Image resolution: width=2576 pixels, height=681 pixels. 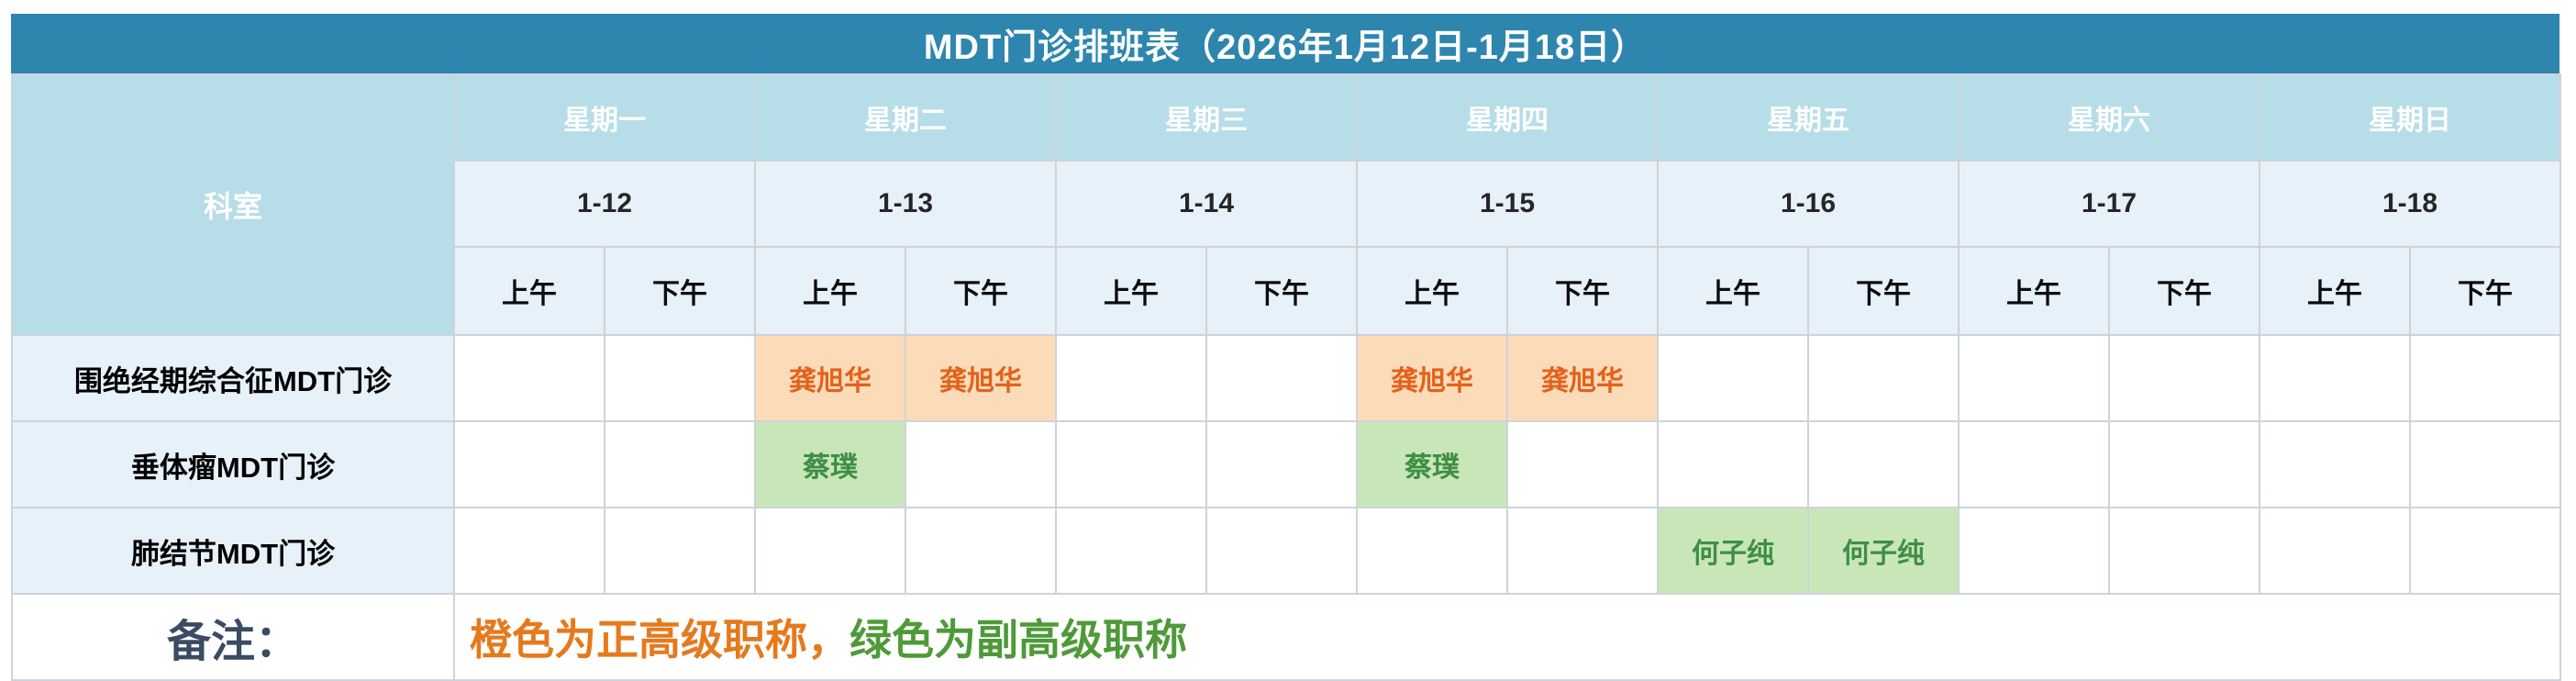 I want to click on ampm-row: 上午 下午 上午 下午 上午 下午 上午 下午 上午 下午 上午 下午 上午 下午, so click(x=1286, y=291).